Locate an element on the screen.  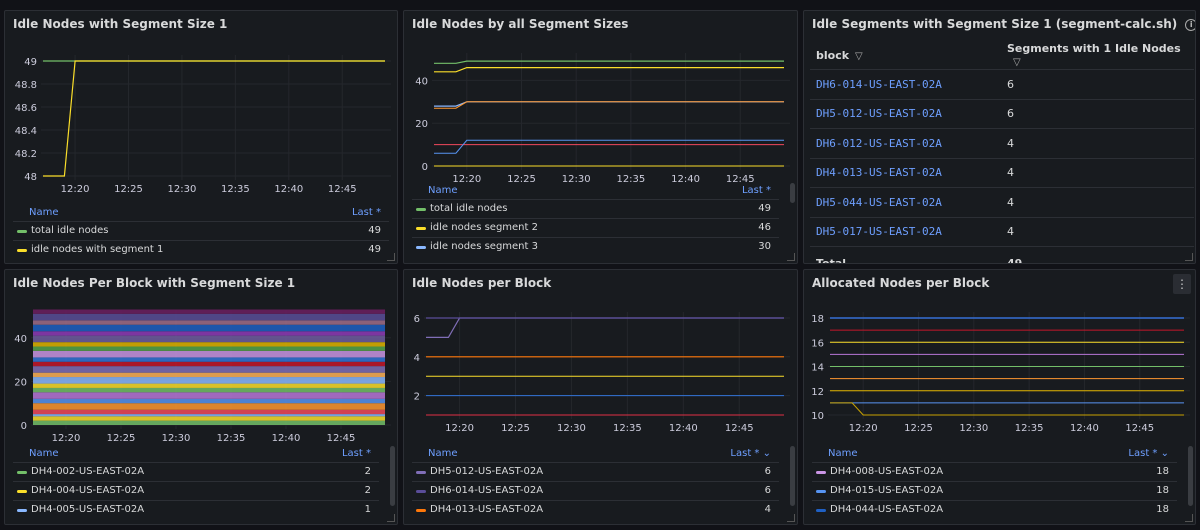
legend-item: idle nodes segment 3 30 is located at coordinates (595, 246).